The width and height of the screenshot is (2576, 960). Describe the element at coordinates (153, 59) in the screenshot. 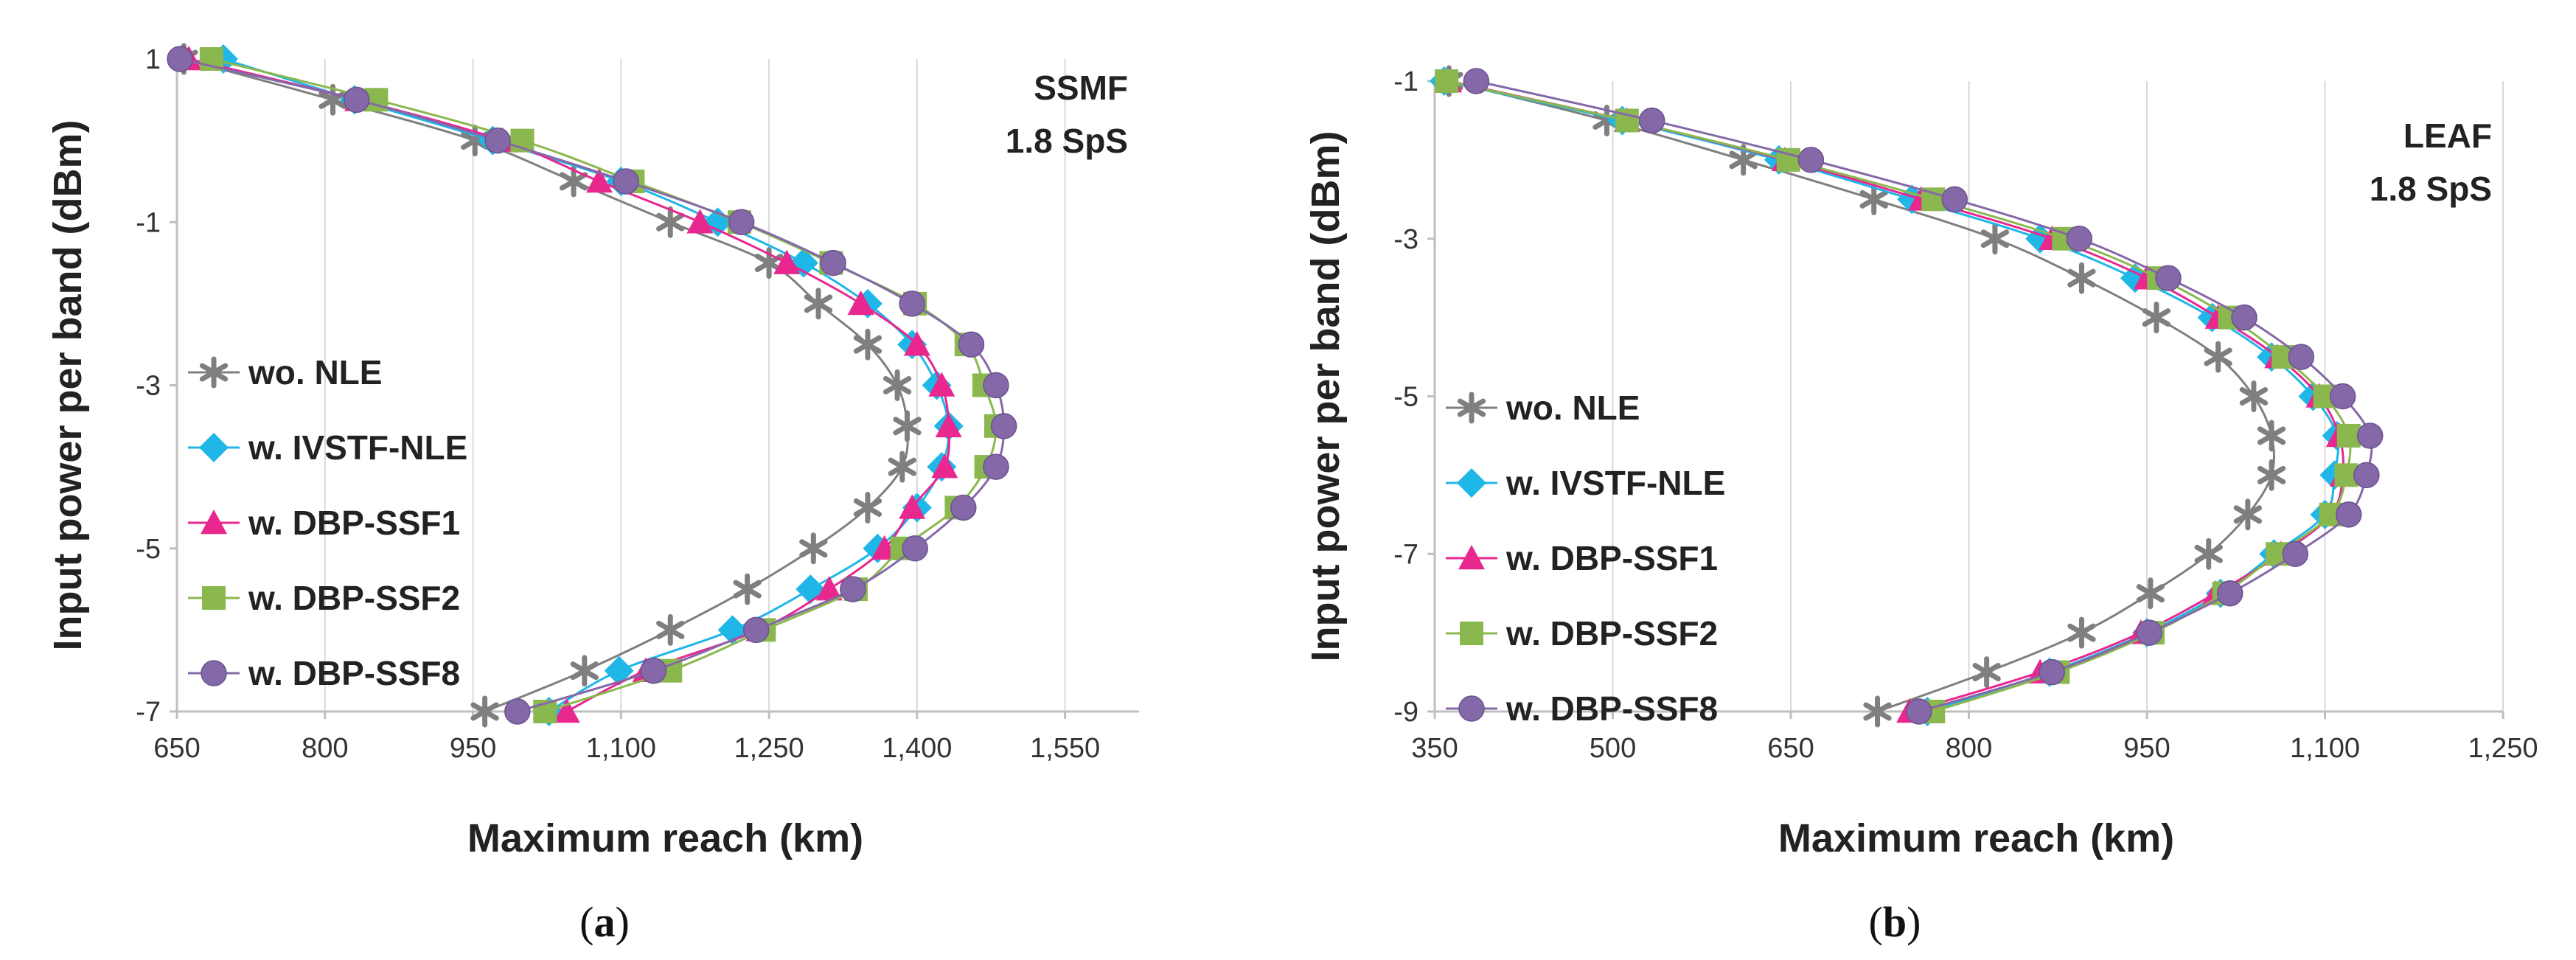

I see `y-tick-label: 1` at that location.